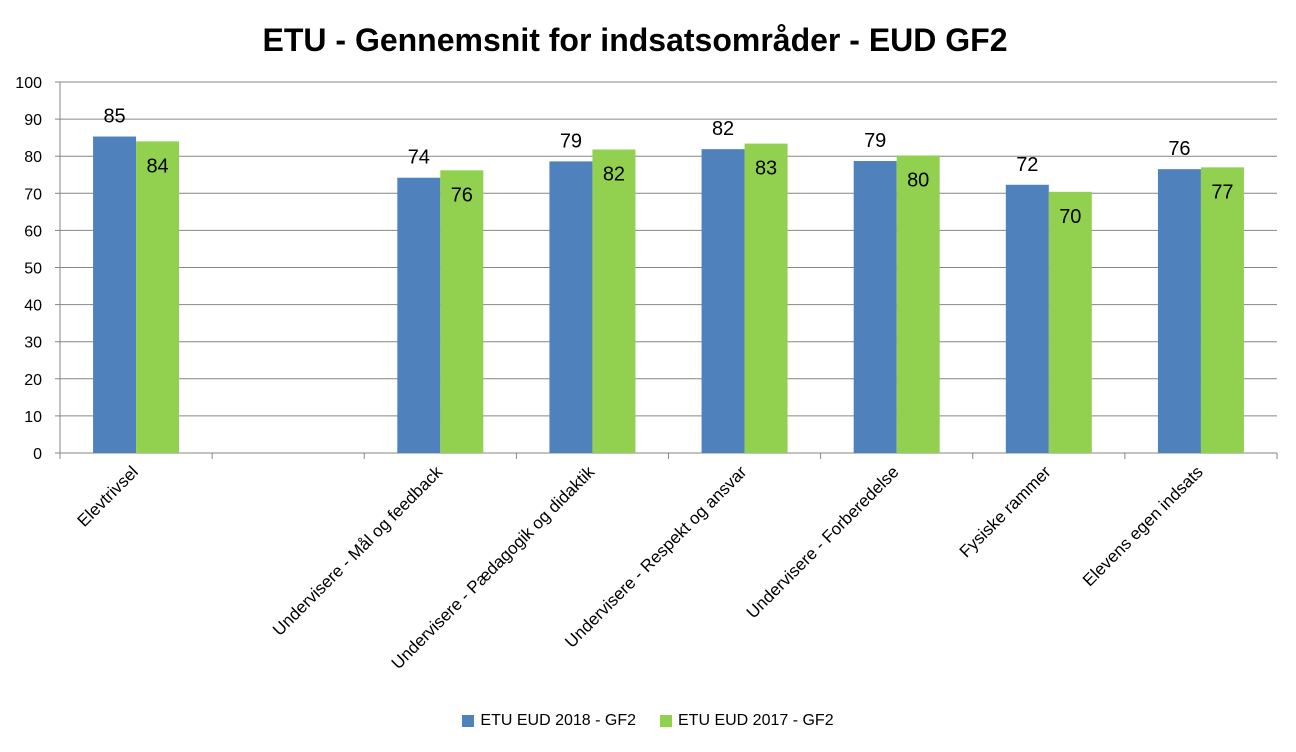 This screenshot has width=1296, height=752. What do you see at coordinates (28, 83) in the screenshot?
I see `y-tick-label: 100` at bounding box center [28, 83].